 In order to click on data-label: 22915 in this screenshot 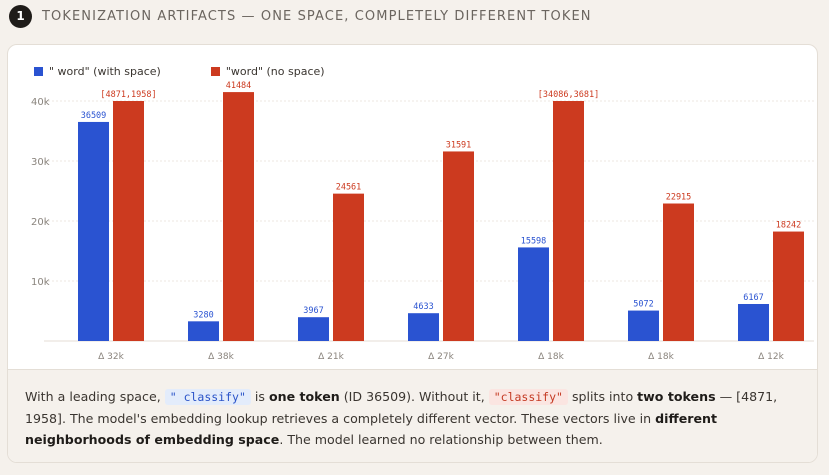, I will do `click(679, 198)`.